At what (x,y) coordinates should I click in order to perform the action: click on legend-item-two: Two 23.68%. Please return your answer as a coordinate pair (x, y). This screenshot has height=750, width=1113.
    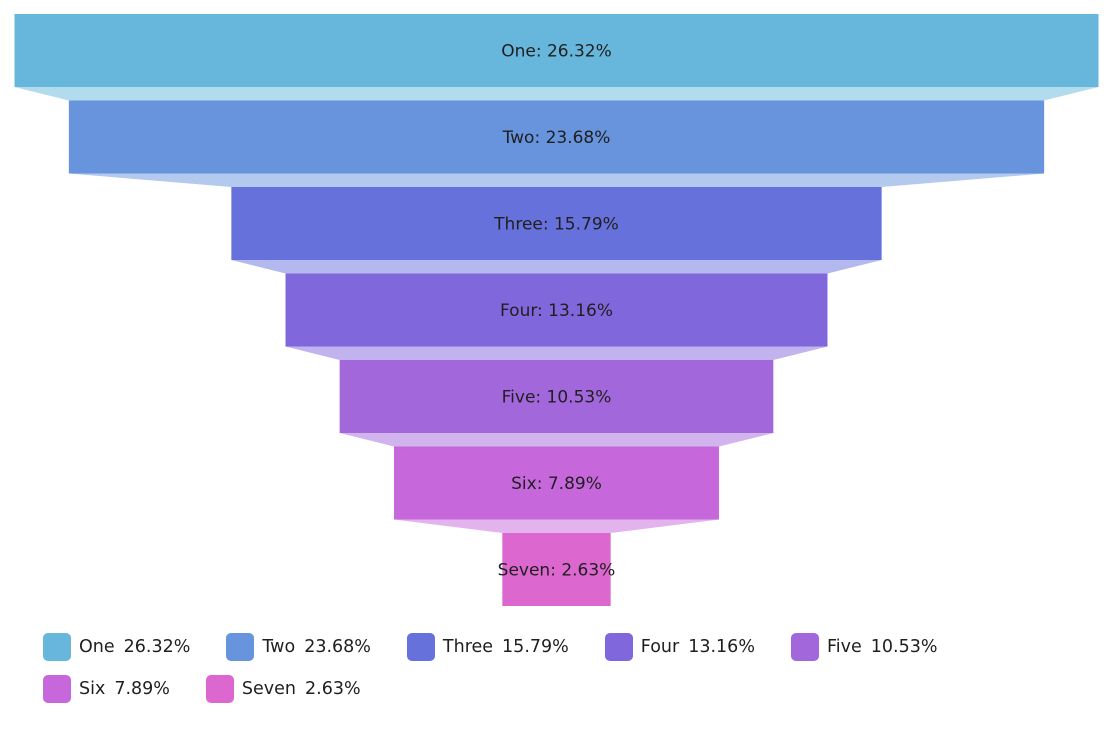
    Looking at the image, I should click on (298, 647).